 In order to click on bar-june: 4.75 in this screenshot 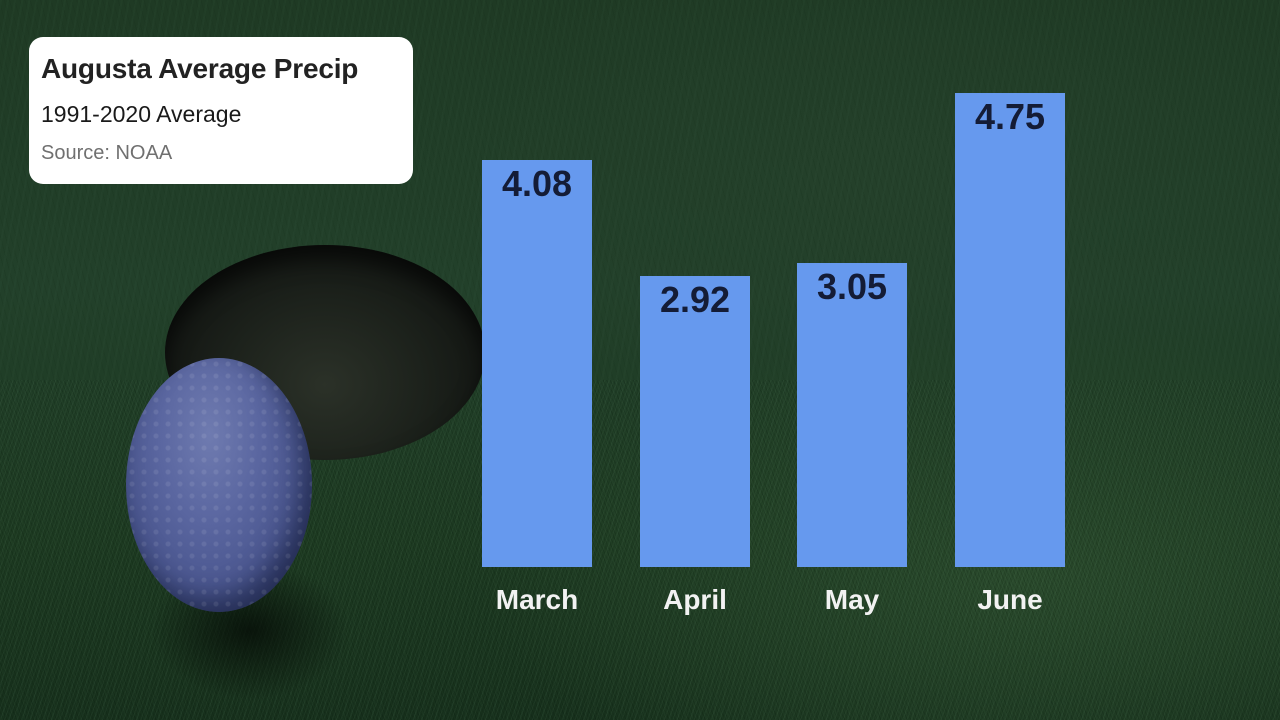, I will do `click(1010, 330)`.